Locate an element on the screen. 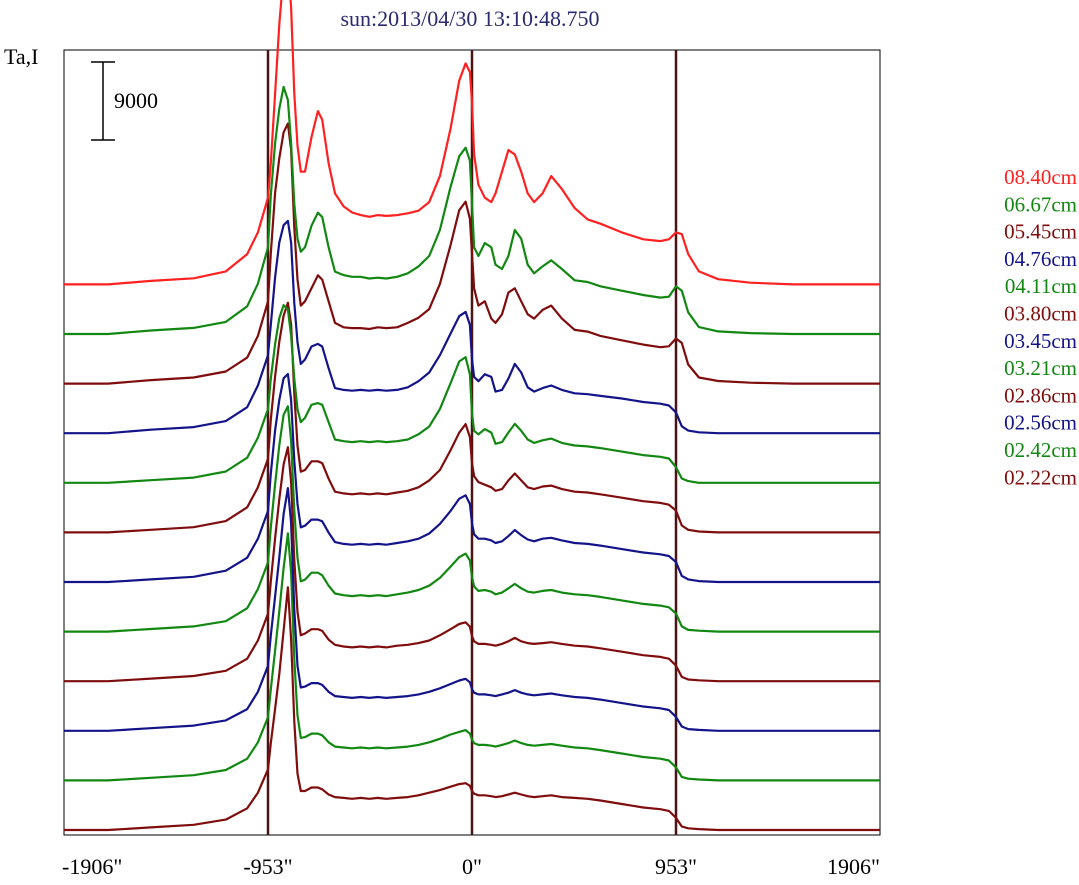  x-tick-label: 953" is located at coordinates (676, 866).